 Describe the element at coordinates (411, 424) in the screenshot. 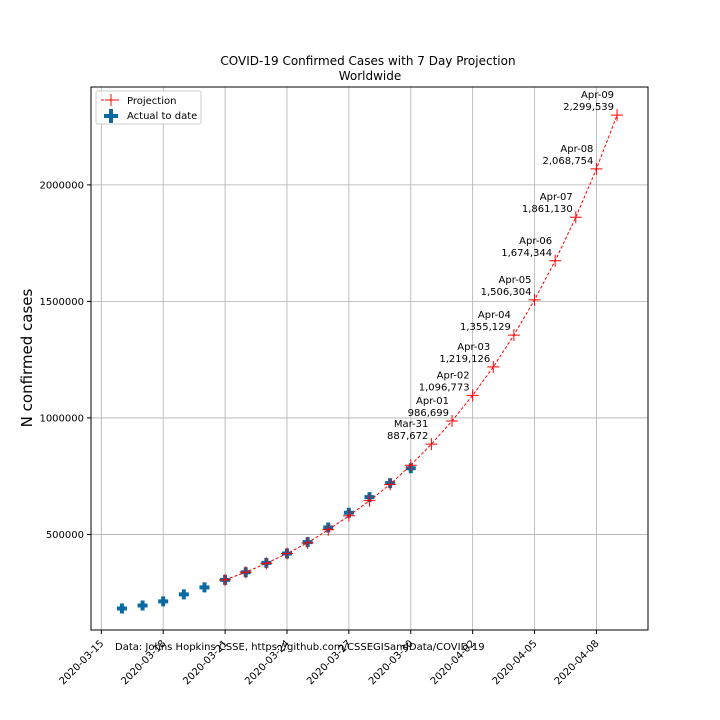

I see `annotation-date: Mar-31` at that location.